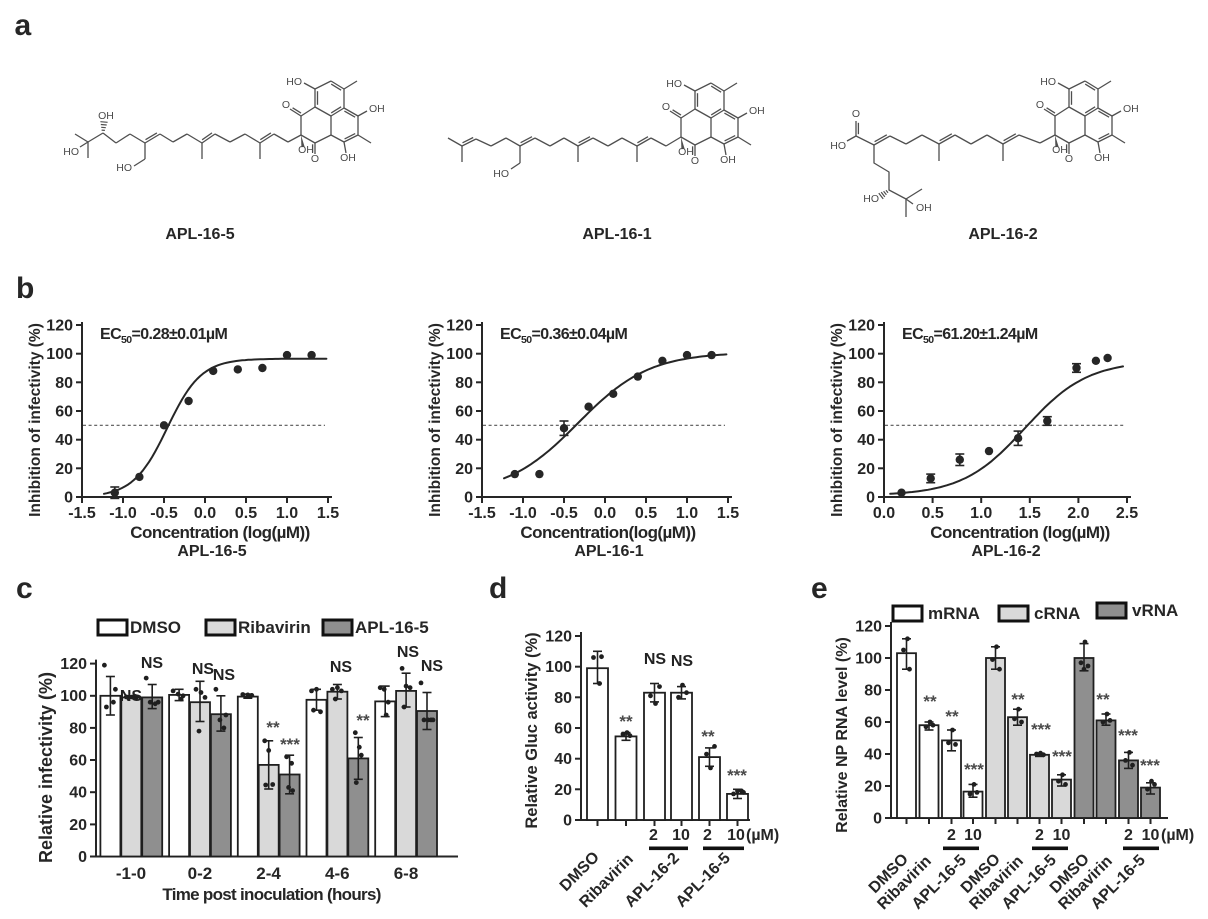 The width and height of the screenshot is (1208, 919). I want to click on svg-text: EC50=0.36±0.04µM, so click(564, 336).